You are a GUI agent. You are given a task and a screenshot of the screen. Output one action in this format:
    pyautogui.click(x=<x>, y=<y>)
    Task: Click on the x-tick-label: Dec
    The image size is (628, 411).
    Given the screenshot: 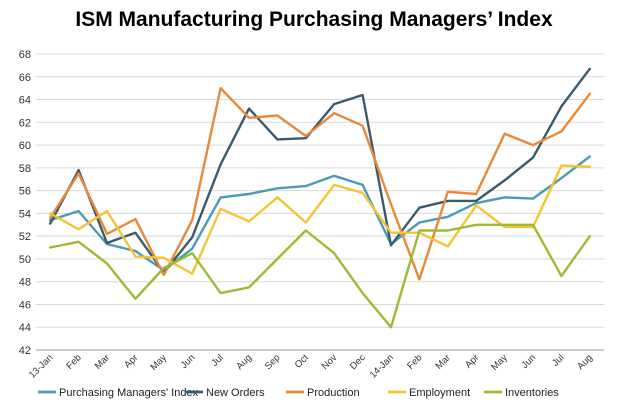 What is the action you would take?
    pyautogui.click(x=358, y=362)
    